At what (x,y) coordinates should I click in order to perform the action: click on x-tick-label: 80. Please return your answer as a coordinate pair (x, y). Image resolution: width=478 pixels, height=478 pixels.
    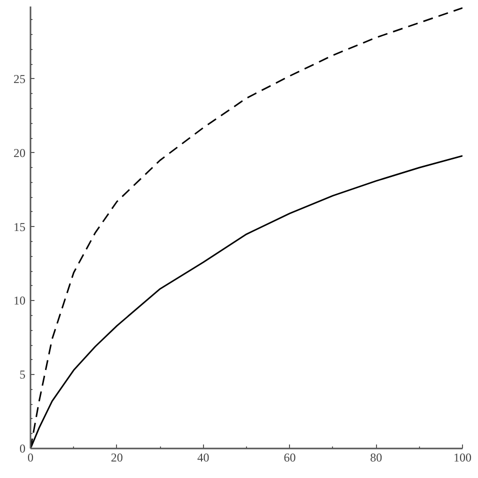
    Looking at the image, I should click on (376, 457).